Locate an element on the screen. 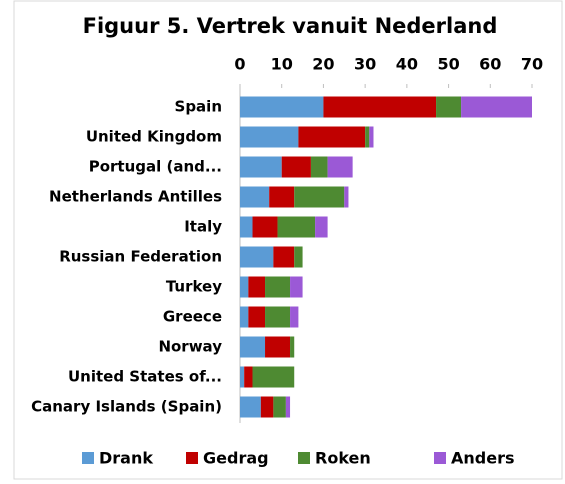 The width and height of the screenshot is (565, 484). legend-label: Drank is located at coordinates (126, 458).